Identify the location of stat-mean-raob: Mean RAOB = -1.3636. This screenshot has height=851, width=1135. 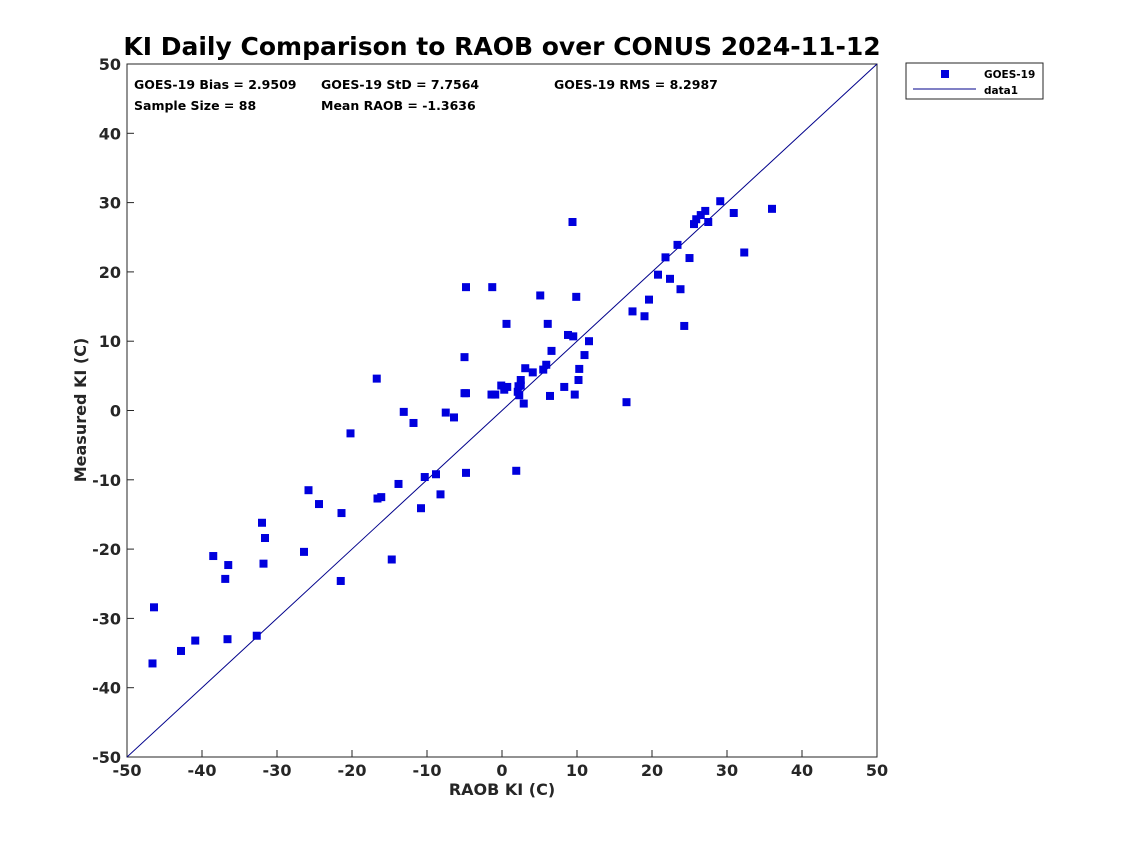
(398, 105).